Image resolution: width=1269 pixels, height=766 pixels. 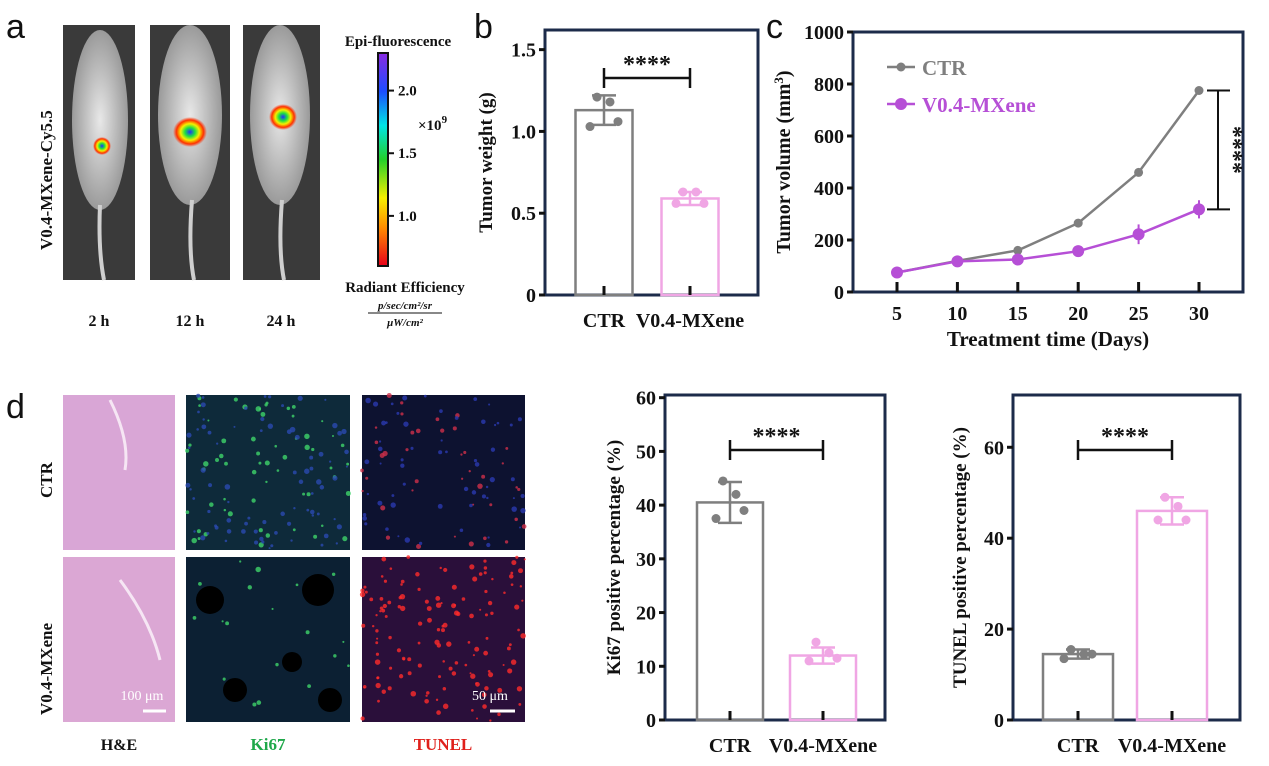 What do you see at coordinates (407, 154) in the screenshot?
I see `colorbar-tick-label: 1.5` at bounding box center [407, 154].